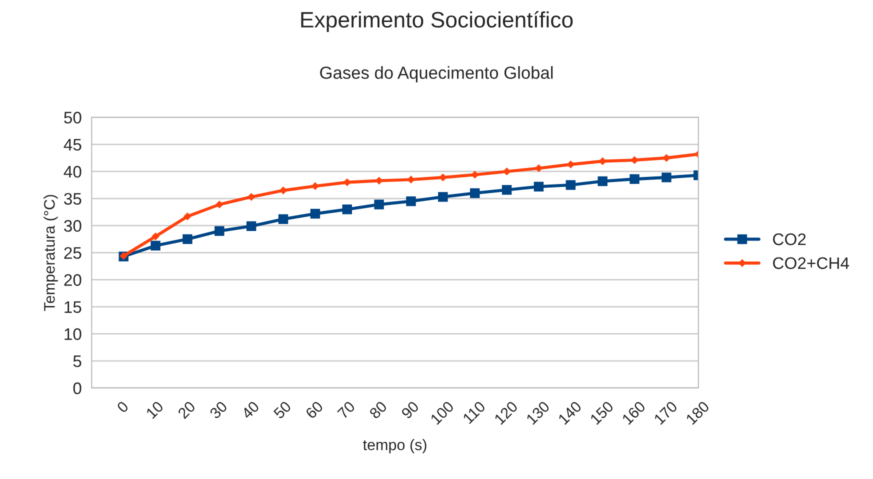 The width and height of the screenshot is (873, 479). Describe the element at coordinates (314, 410) in the screenshot. I see `x-tick-label: 60` at that location.